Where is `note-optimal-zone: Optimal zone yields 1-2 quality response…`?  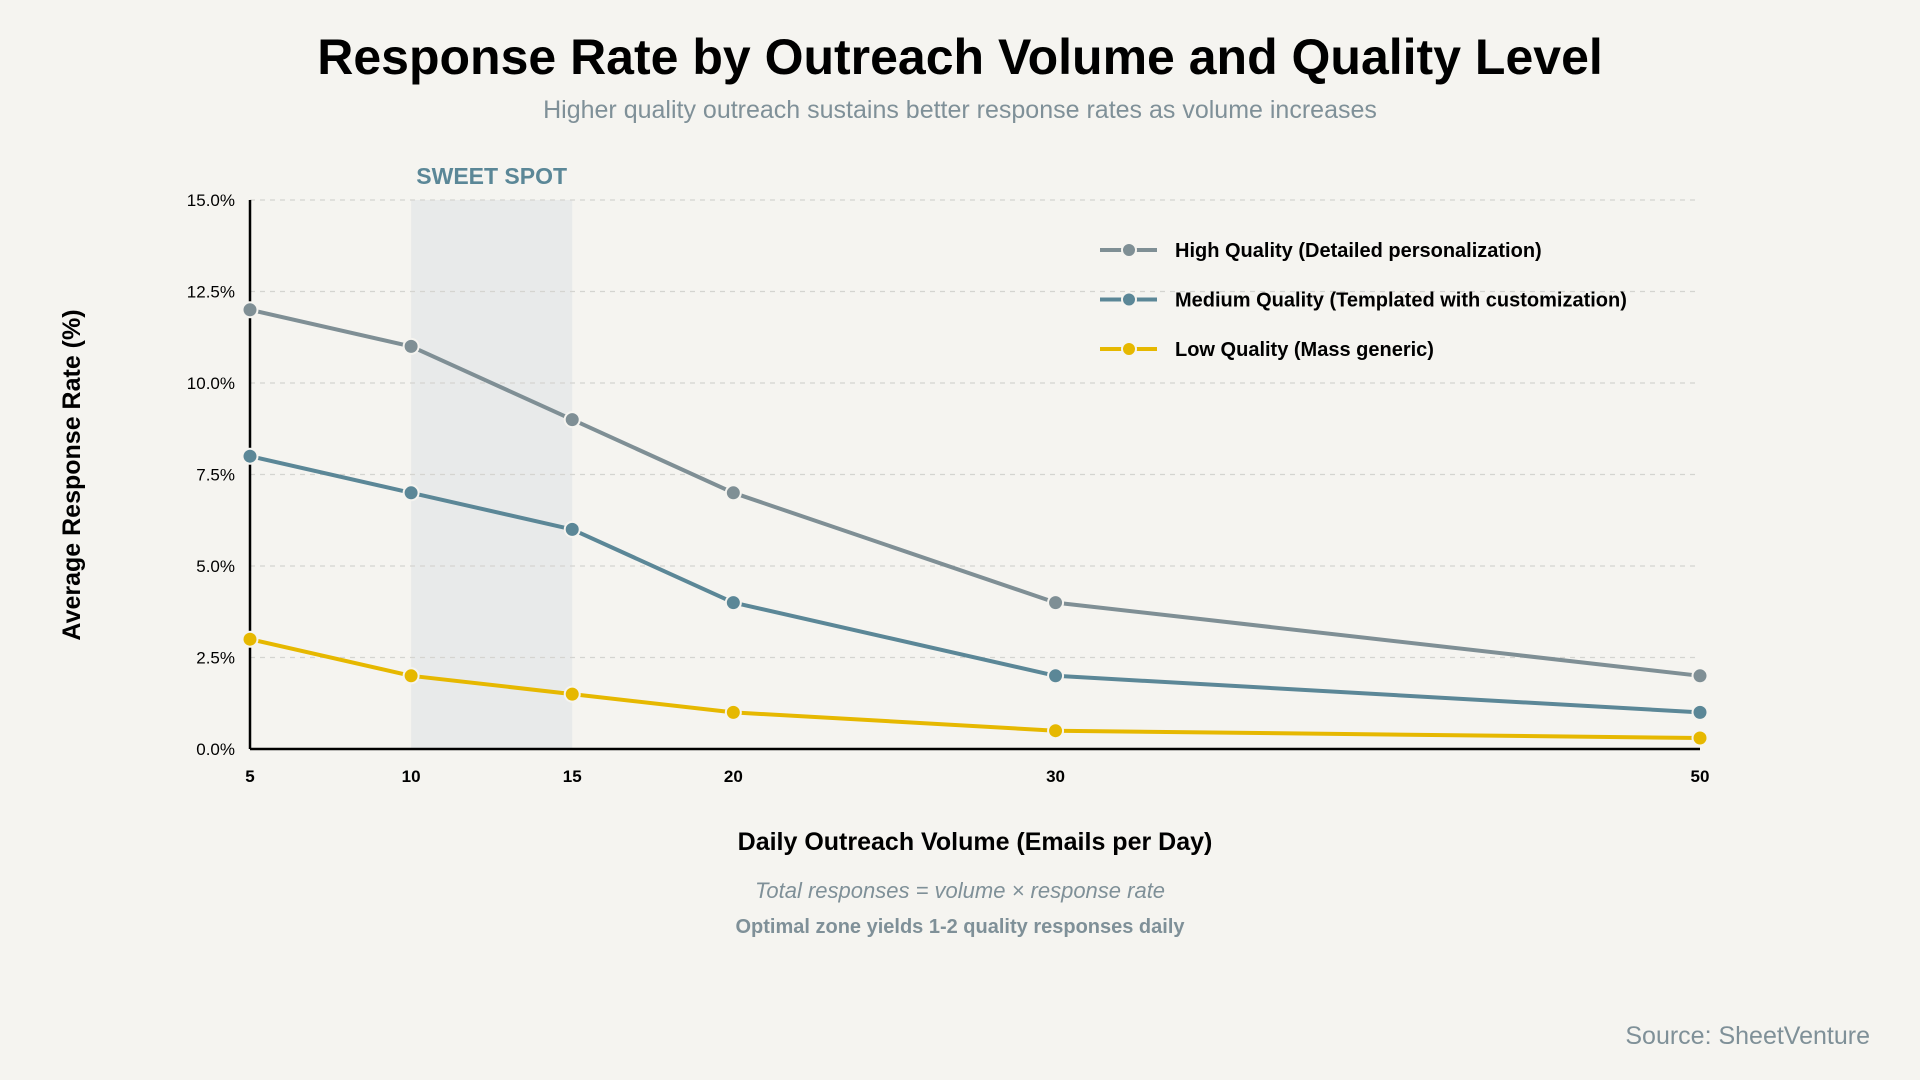 note-optimal-zone: Optimal zone yields 1-2 quality response… is located at coordinates (960, 927).